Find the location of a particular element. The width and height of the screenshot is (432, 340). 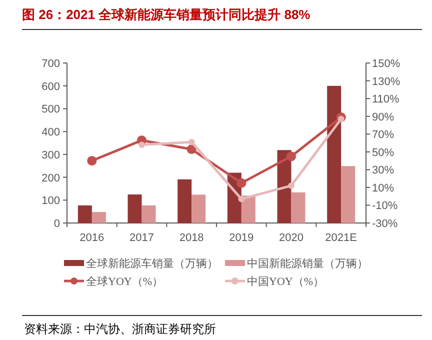

x-tick-label: 2016 is located at coordinates (92, 238).